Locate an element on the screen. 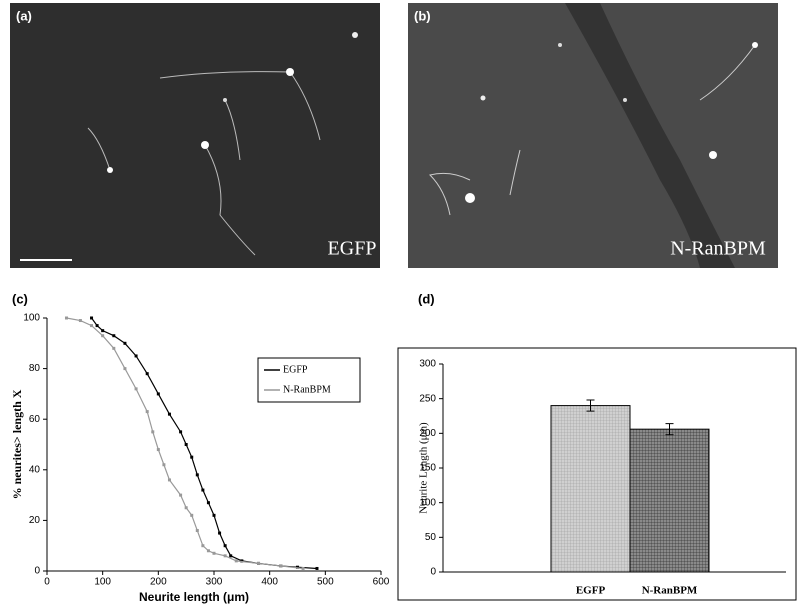  legend-box is located at coordinates (309, 380).